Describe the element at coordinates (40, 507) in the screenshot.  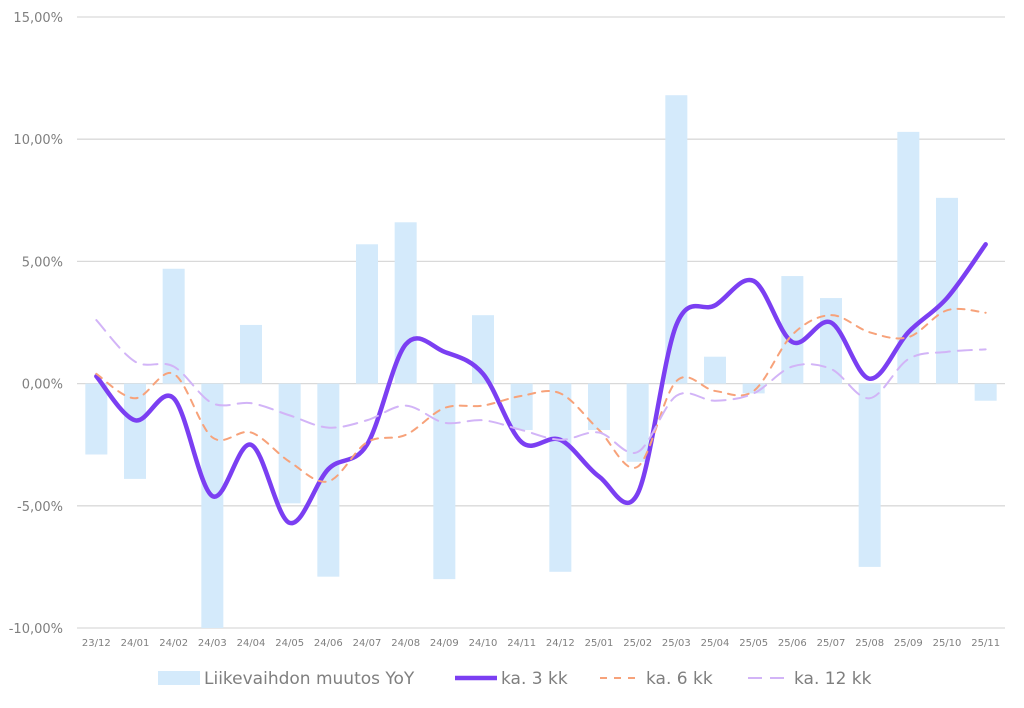
I see `y-tick-label: -5,00%` at that location.